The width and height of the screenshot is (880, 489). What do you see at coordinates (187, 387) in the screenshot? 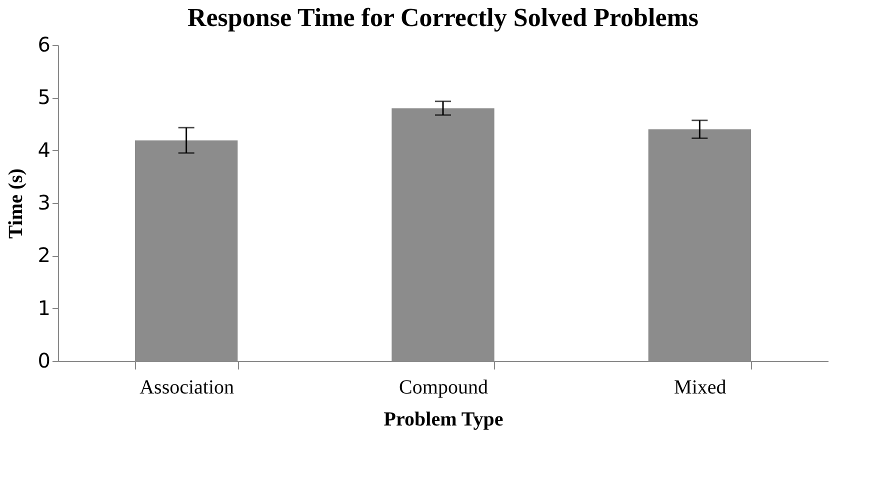
I see `x-tick-label: Association` at bounding box center [187, 387].